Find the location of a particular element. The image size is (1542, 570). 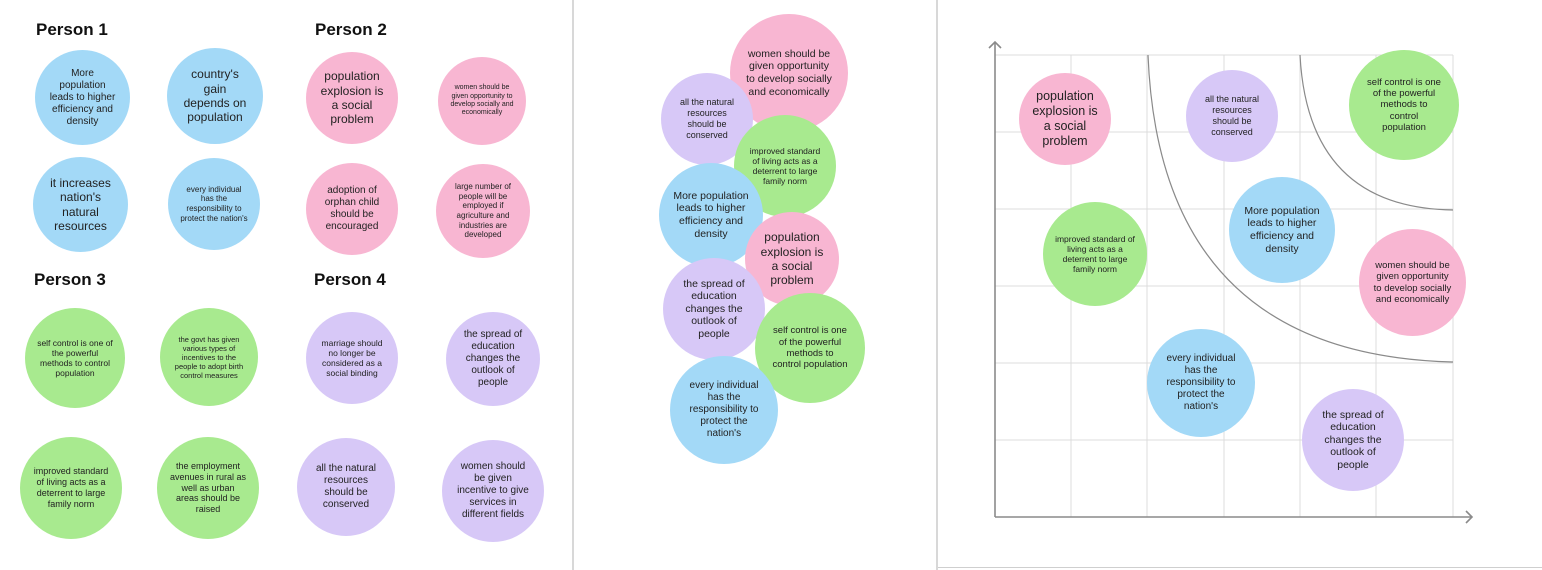

person3-heading: Person 3 is located at coordinates (70, 279).